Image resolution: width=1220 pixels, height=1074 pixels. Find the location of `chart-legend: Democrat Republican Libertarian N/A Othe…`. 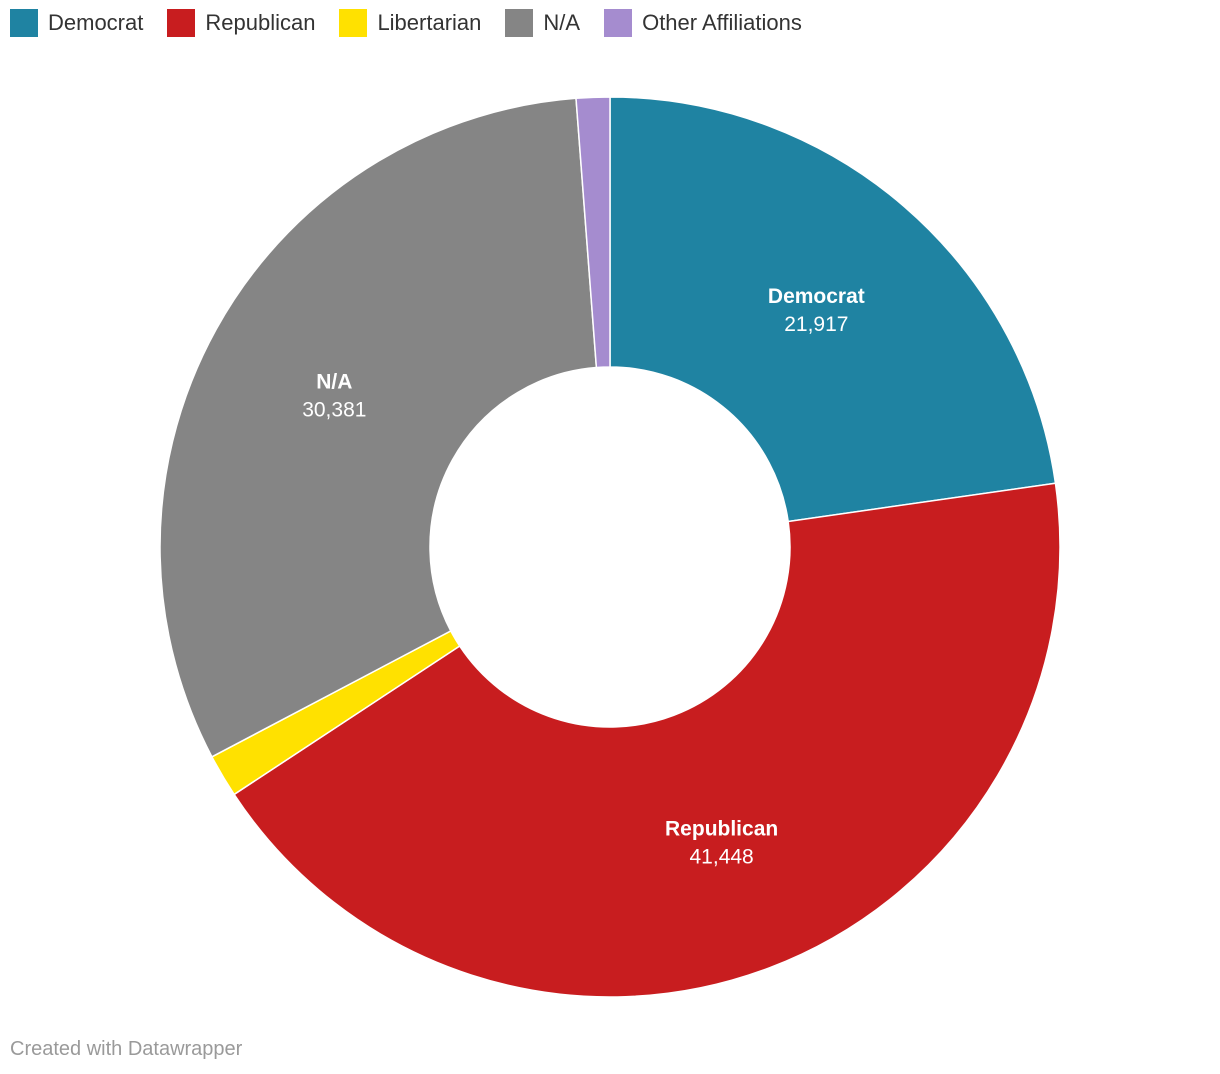

chart-legend: Democrat Republican Libertarian N/A Othe… is located at coordinates (418, 23).